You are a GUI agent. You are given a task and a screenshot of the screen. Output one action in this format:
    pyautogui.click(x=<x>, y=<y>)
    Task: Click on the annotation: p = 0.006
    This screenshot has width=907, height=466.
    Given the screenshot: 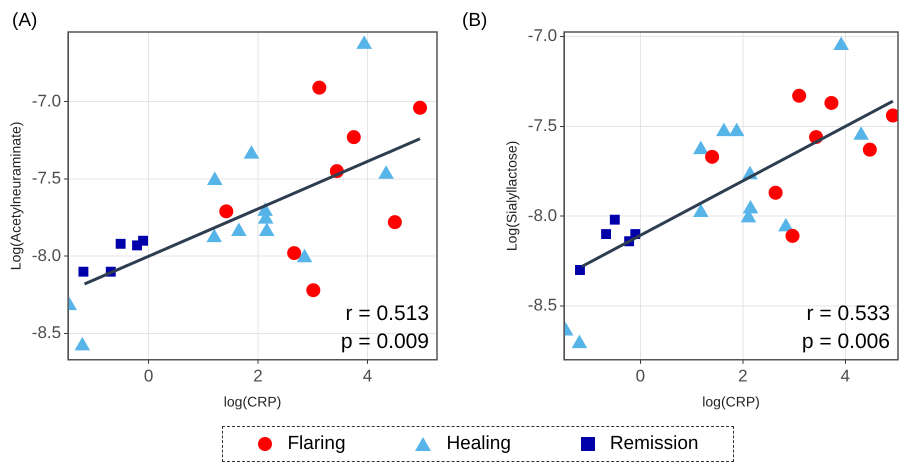 What is the action you would take?
    pyautogui.click(x=846, y=341)
    